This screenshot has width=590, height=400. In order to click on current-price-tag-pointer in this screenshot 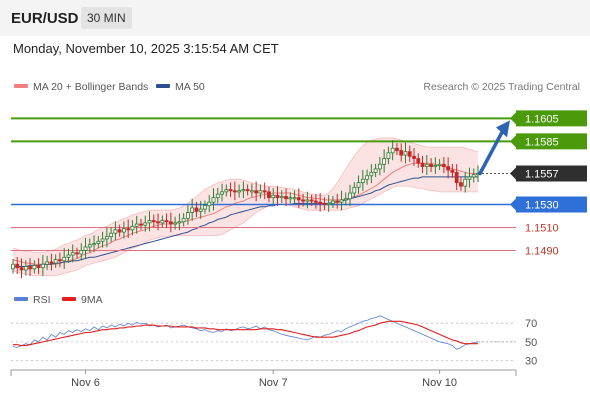, I will do `click(513, 173)`.